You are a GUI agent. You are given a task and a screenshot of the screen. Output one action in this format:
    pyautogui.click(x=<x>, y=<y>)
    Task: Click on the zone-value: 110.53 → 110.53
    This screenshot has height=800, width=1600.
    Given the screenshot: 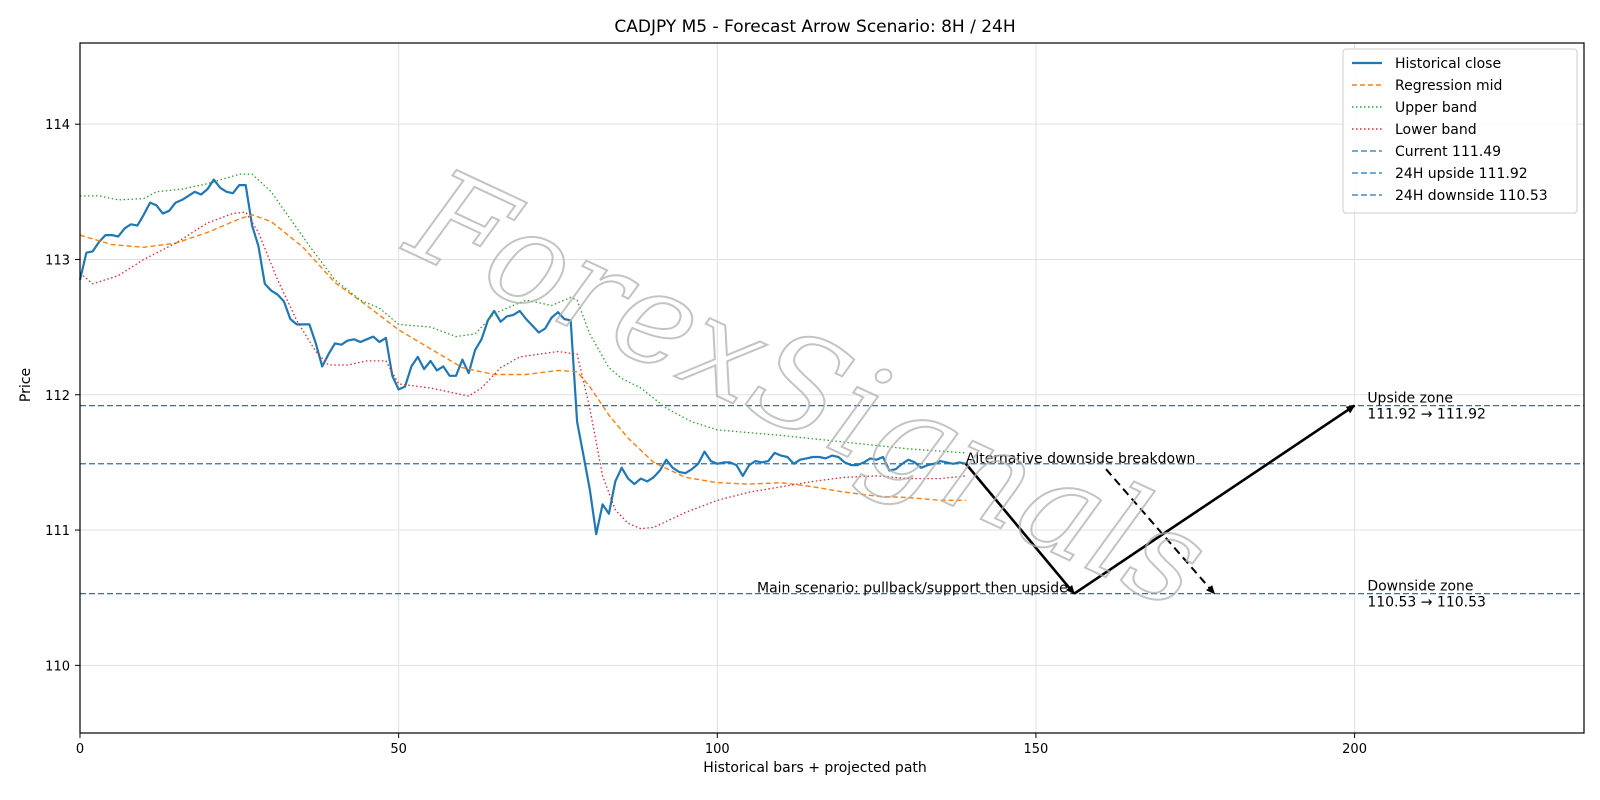 What is the action you would take?
    pyautogui.click(x=1426, y=603)
    